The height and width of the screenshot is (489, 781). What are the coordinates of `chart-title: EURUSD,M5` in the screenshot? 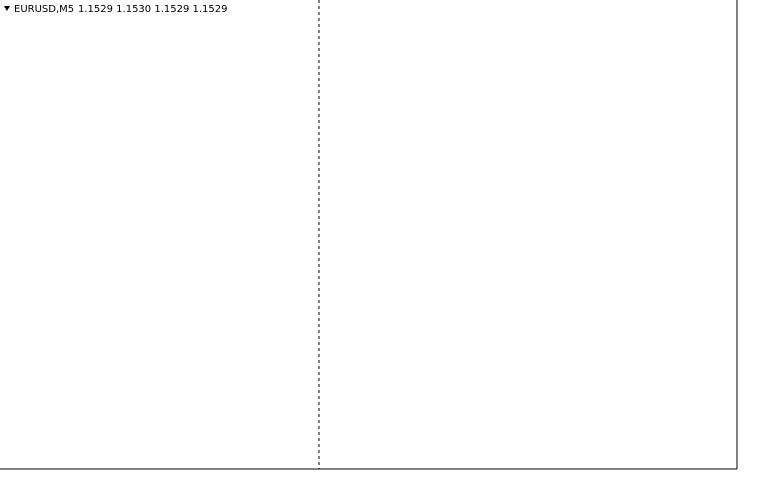 It's located at (44, 9).